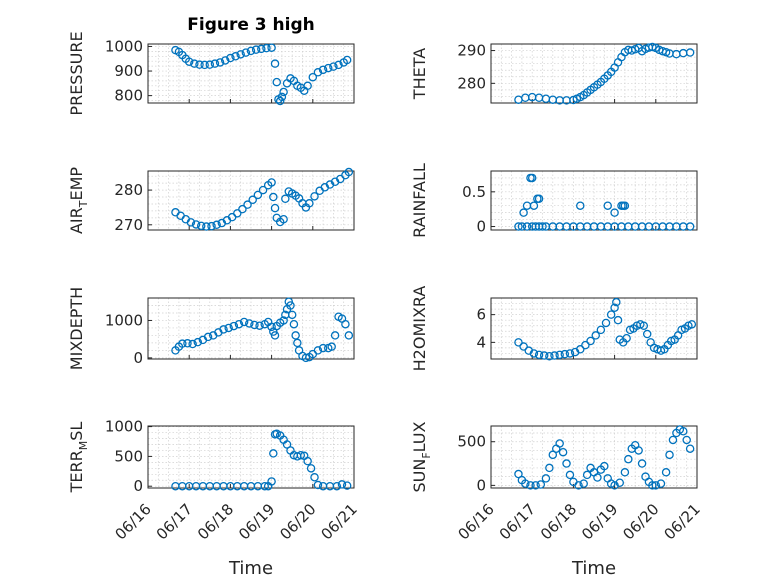 The width and height of the screenshot is (778, 583). Describe the element at coordinates (419, 200) in the screenshot. I see `y-axis-label: RAINFALL` at that location.